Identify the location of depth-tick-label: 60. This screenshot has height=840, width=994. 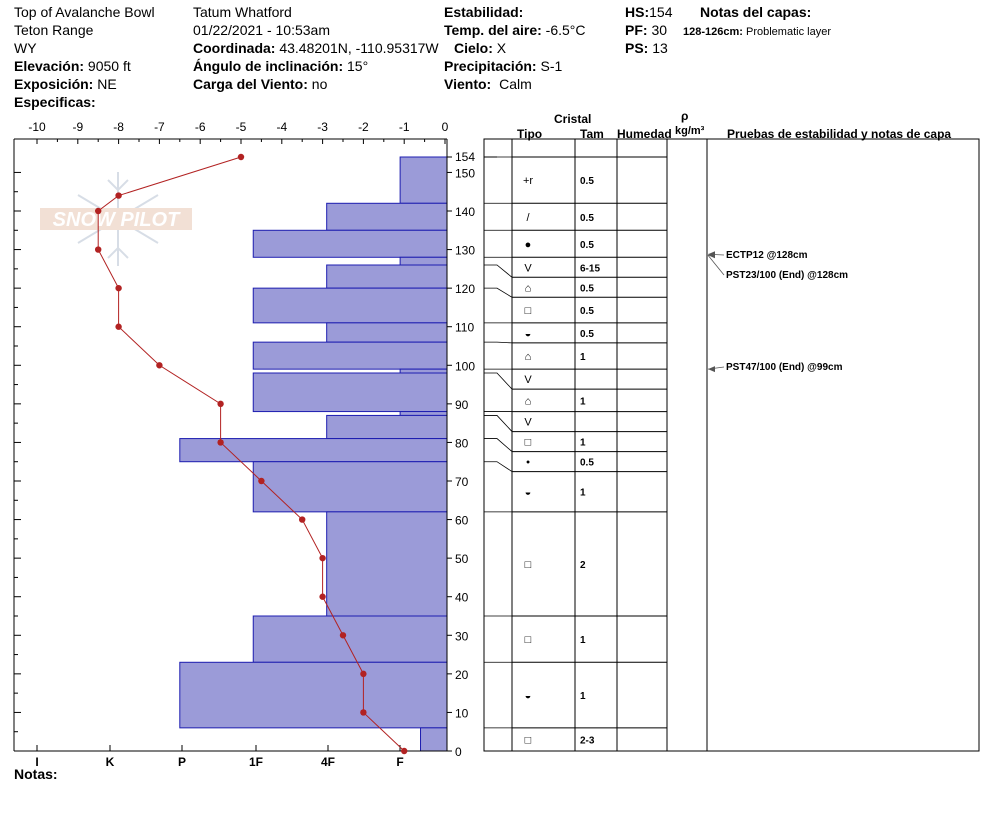
(462, 521).